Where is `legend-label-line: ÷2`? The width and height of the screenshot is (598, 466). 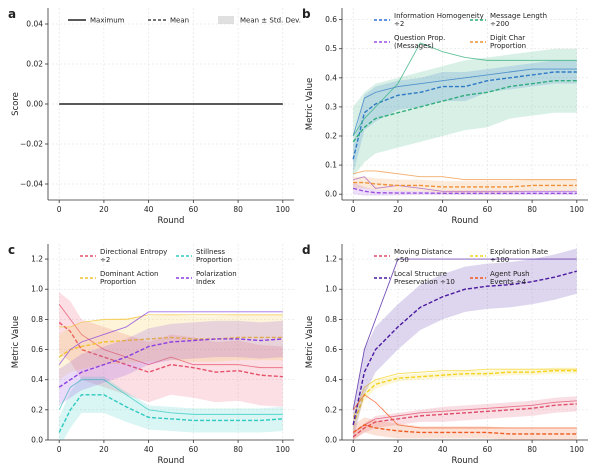 legend-label-line: ÷2 is located at coordinates (105, 260).